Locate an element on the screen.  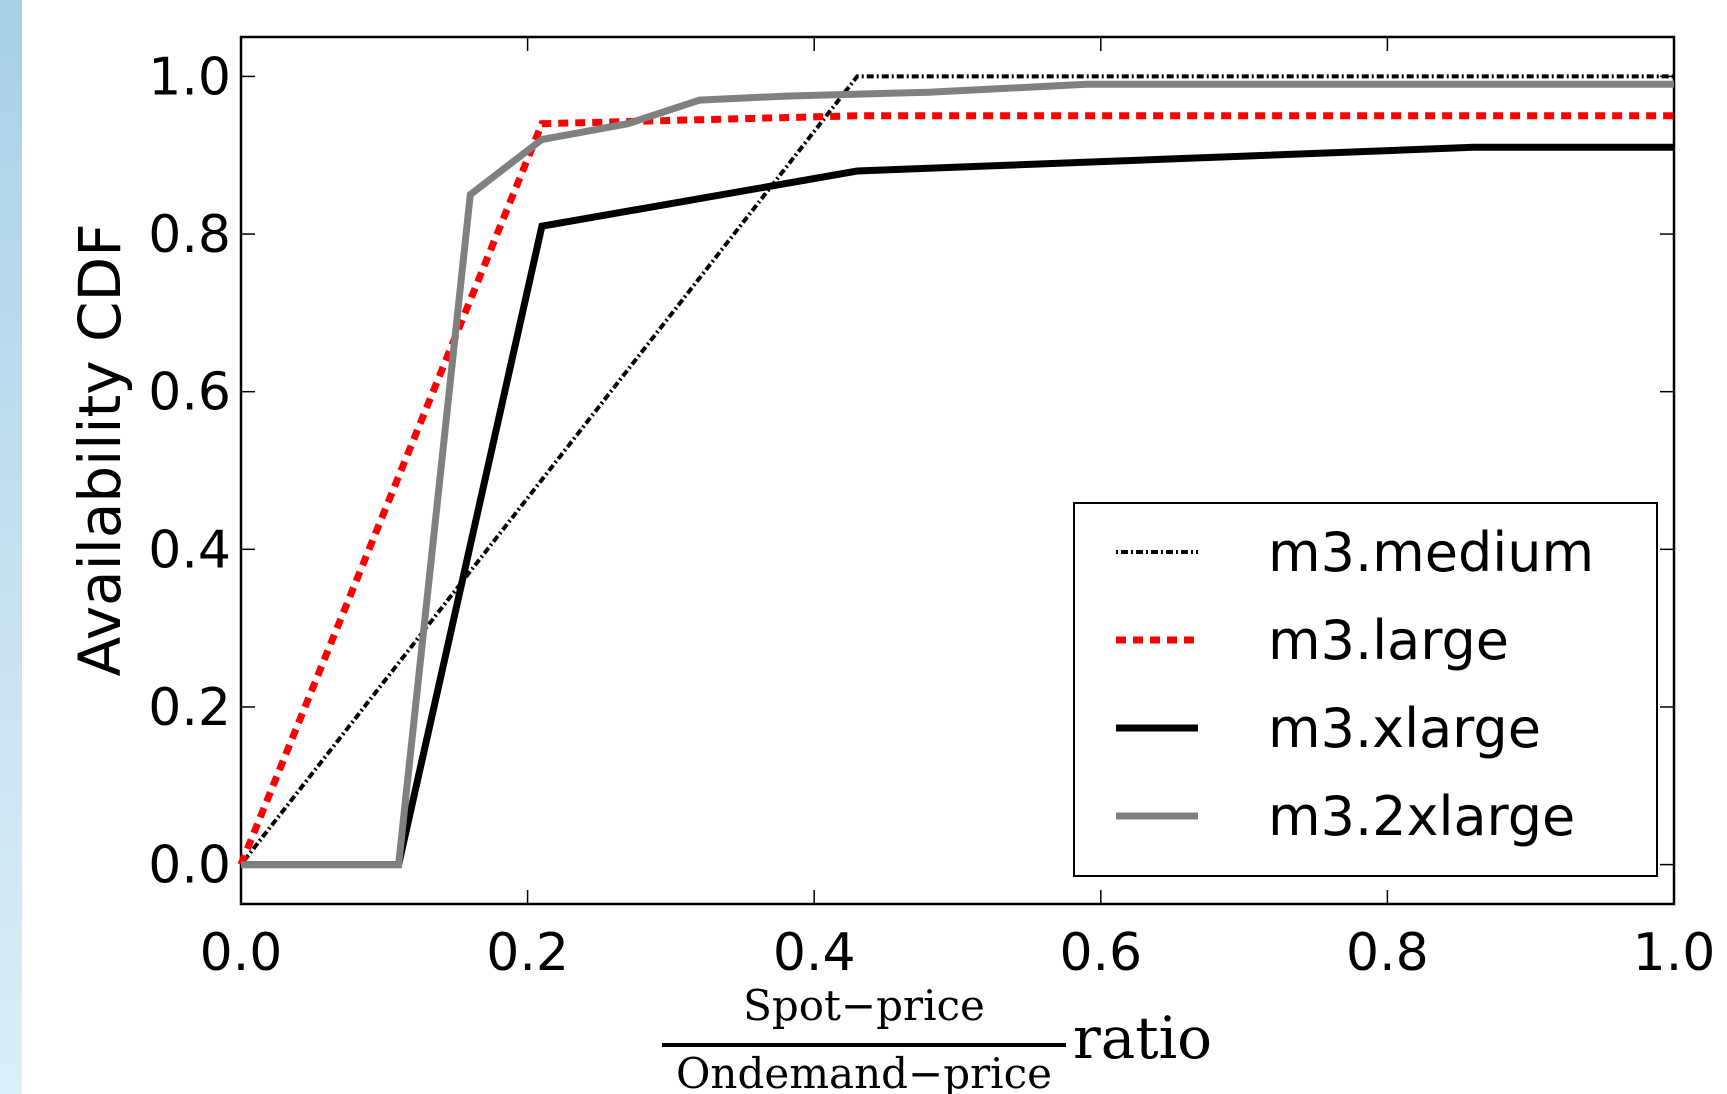
x-tick-label-2: 0.4 is located at coordinates (814, 953).